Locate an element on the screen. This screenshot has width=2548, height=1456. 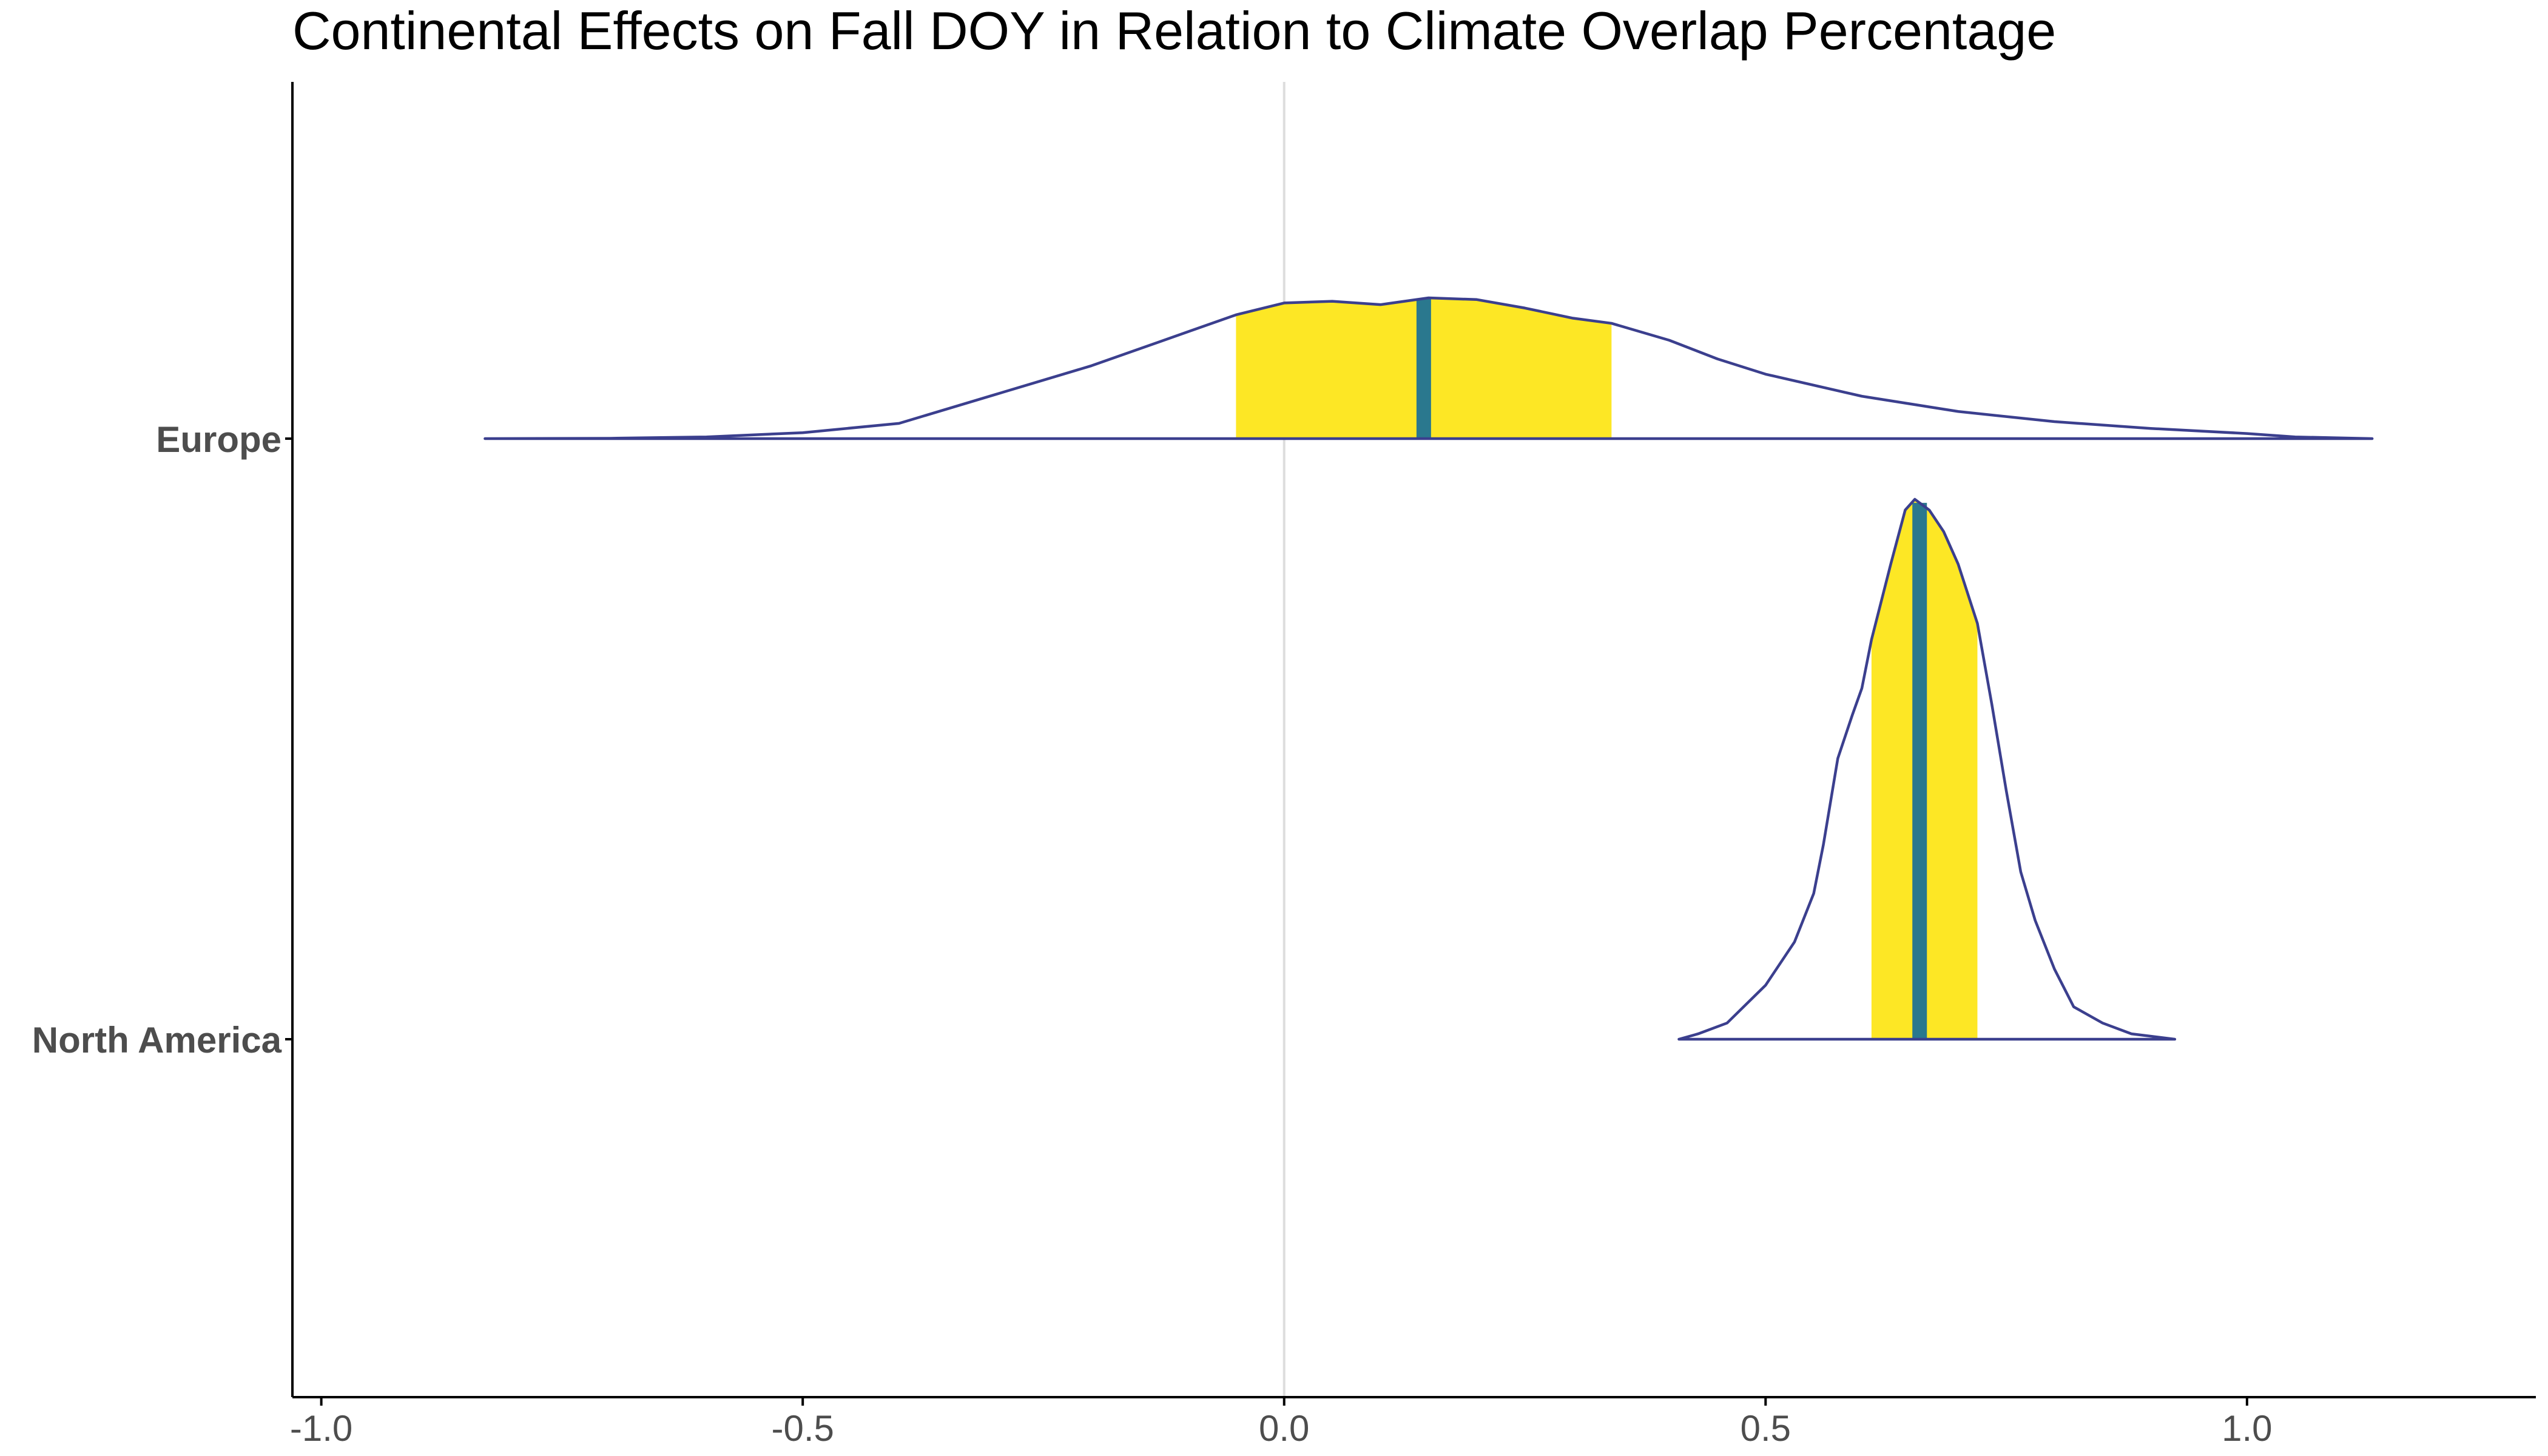
north-america-density-curve is located at coordinates (1927, 769).